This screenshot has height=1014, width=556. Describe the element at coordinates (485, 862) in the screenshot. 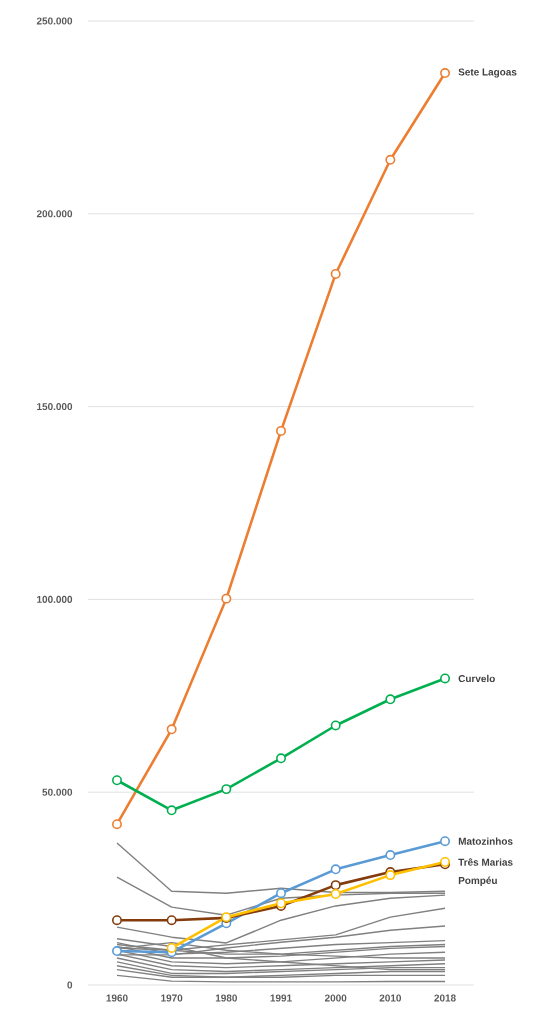

I see `series-label: Três Marias` at that location.